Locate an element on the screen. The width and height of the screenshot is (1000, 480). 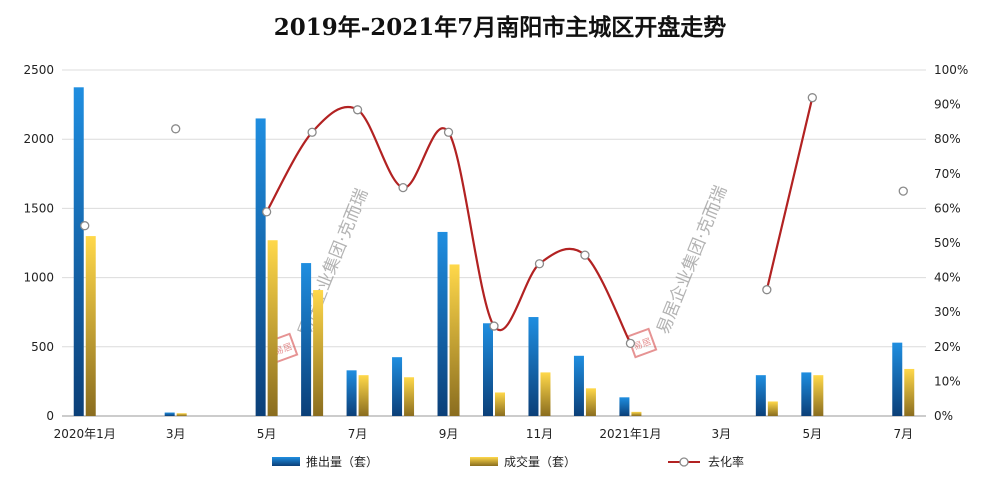
y-tick-left: 1500 is located at coordinates (38, 208).